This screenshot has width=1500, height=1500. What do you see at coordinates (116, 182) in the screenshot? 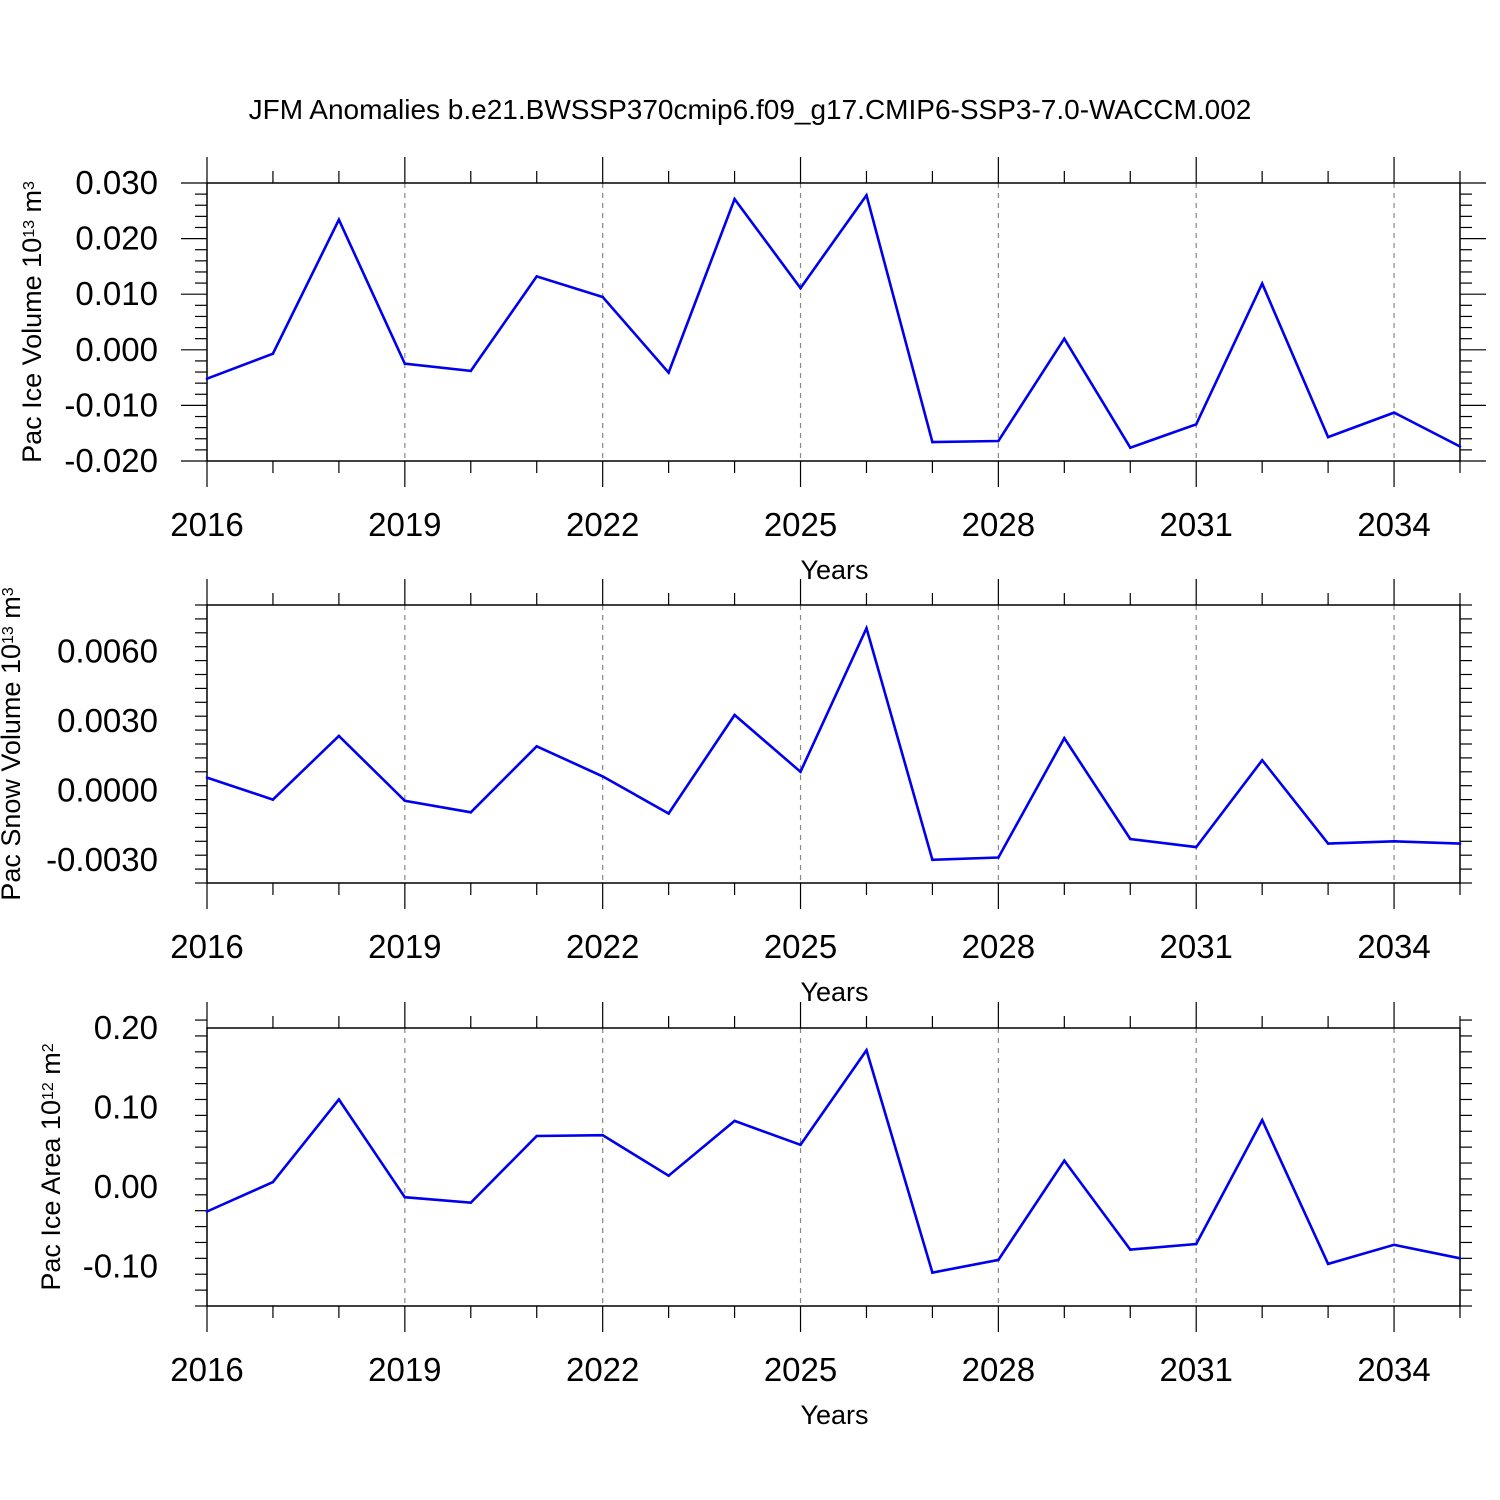
I see `y-tick-label: 0.030` at bounding box center [116, 182].